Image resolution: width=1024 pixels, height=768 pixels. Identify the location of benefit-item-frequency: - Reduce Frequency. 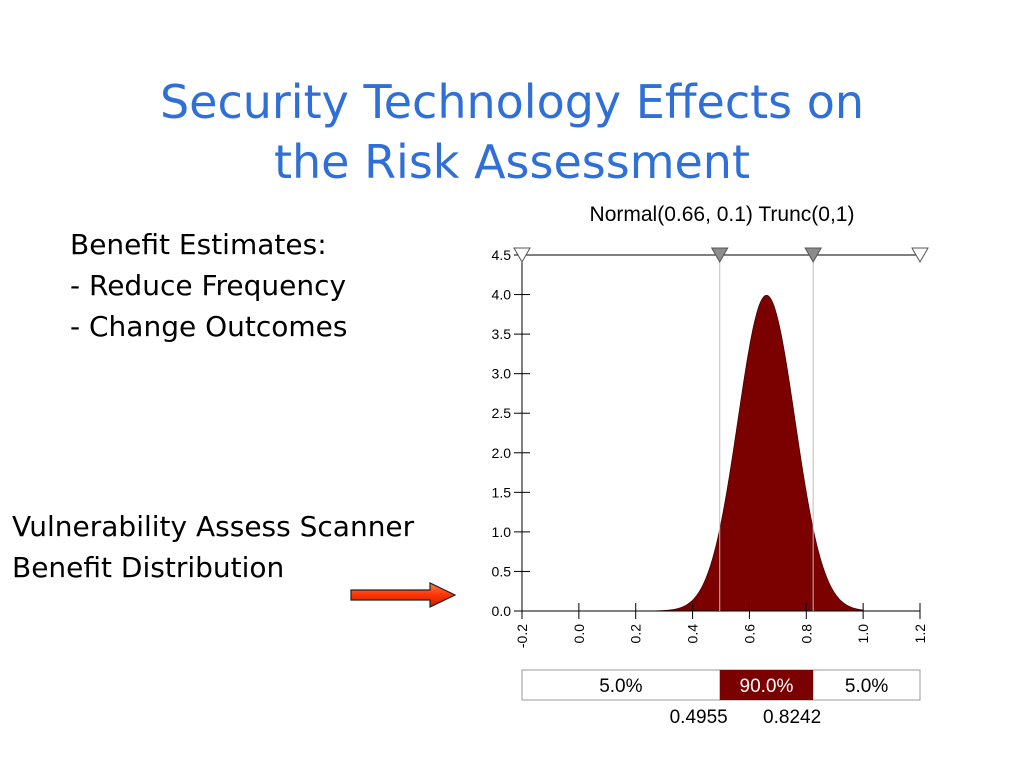
(208, 285).